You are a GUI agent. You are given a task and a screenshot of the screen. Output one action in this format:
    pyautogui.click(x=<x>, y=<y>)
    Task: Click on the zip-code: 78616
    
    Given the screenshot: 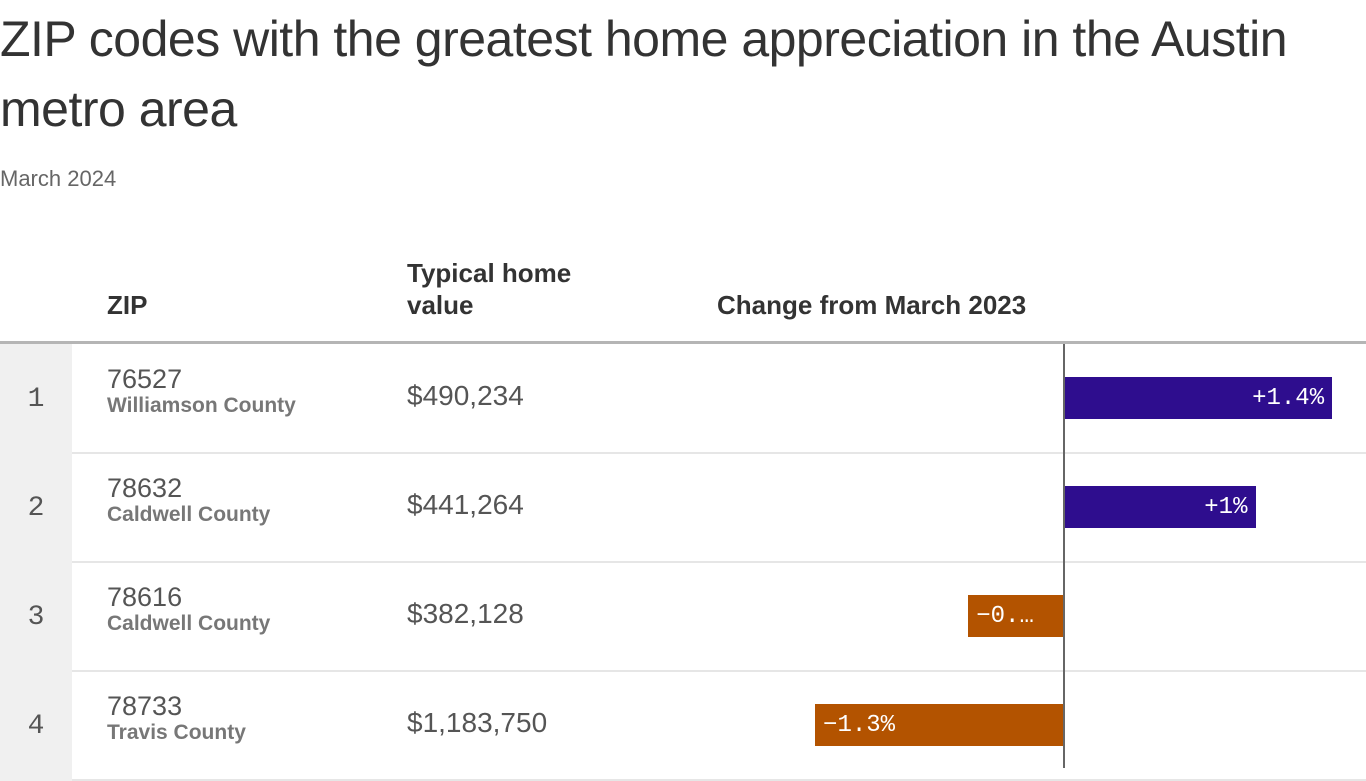 What is the action you would take?
    pyautogui.click(x=145, y=597)
    